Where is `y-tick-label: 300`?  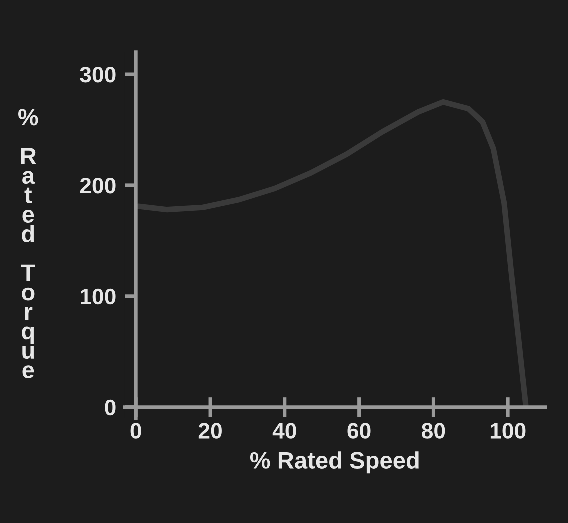
y-tick-label: 300 is located at coordinates (98, 75).